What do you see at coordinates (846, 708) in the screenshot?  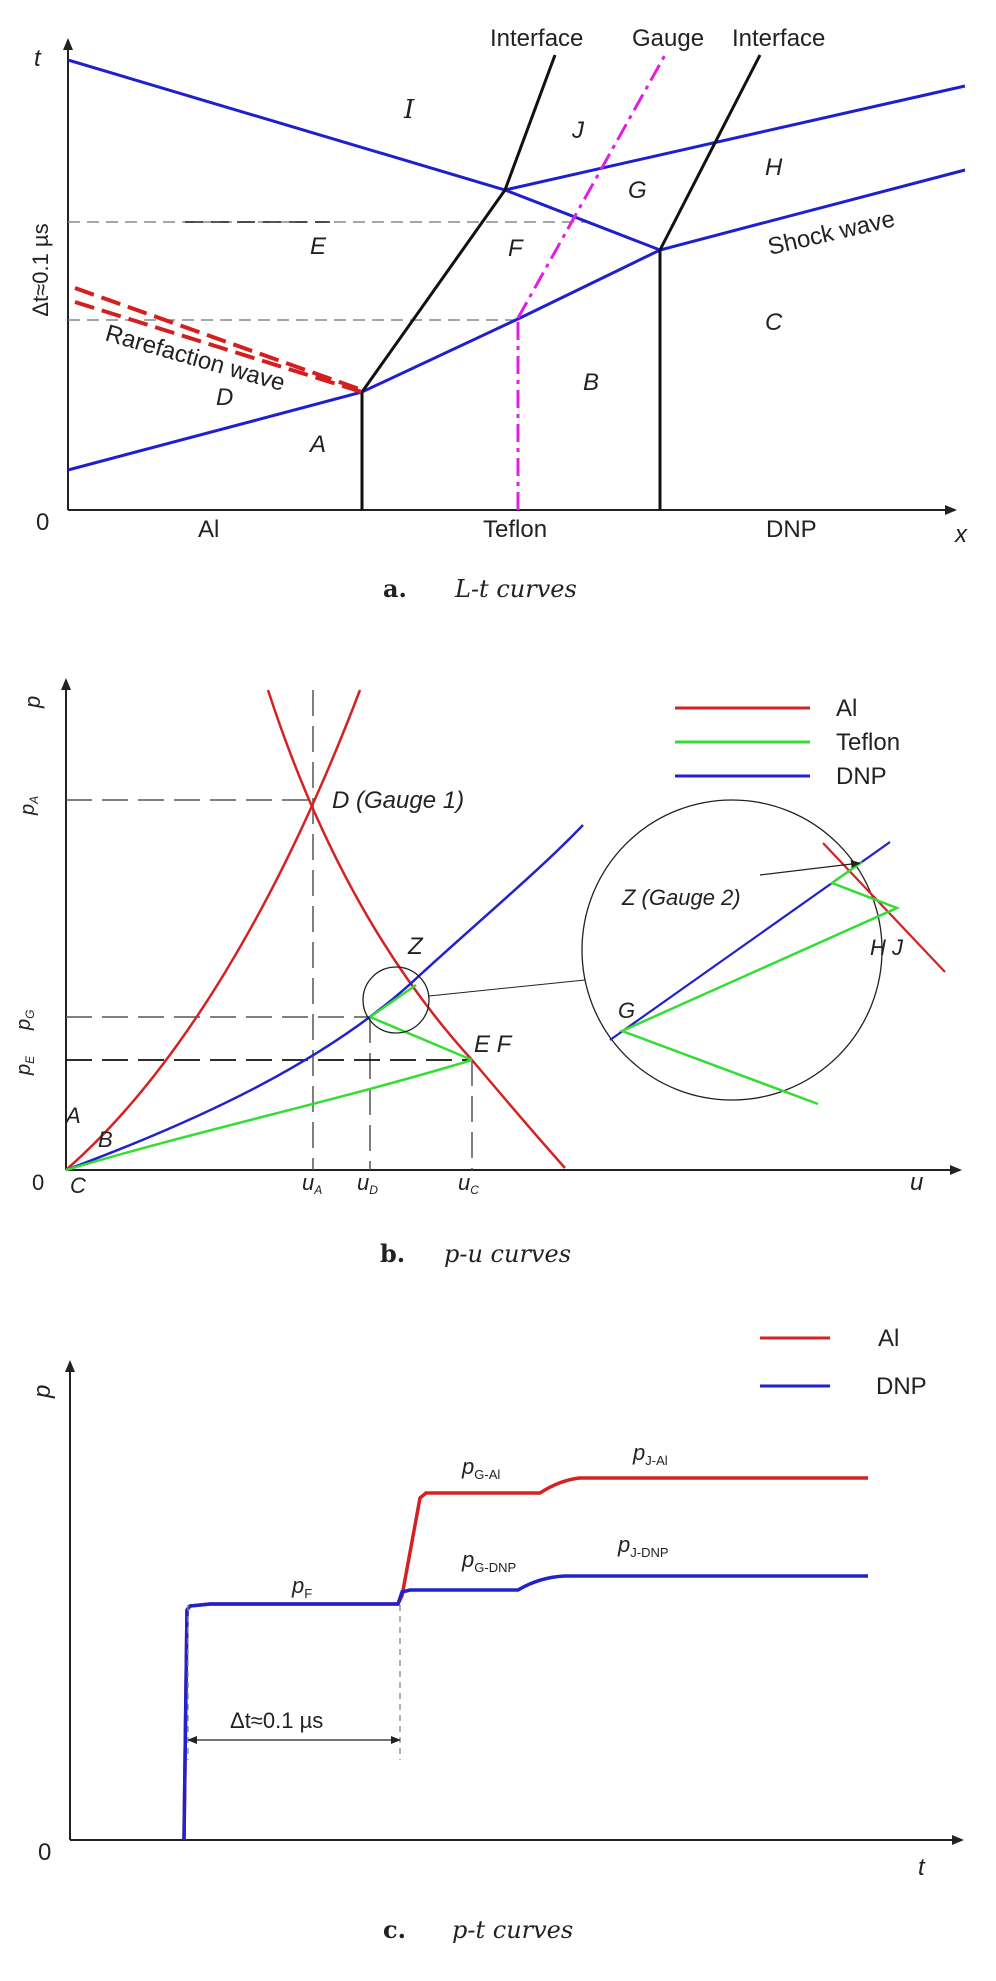 I see `legend-al-label: Al` at bounding box center [846, 708].